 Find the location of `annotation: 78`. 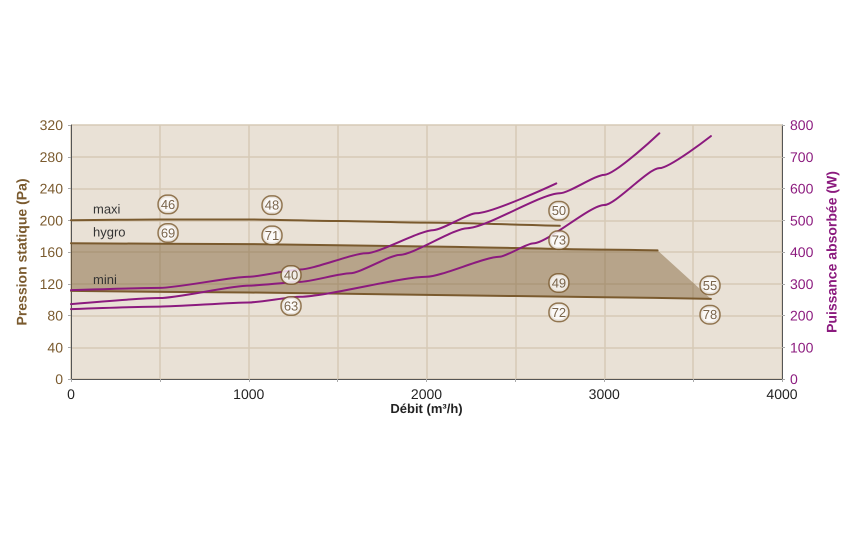

annotation: 78 is located at coordinates (710, 314).